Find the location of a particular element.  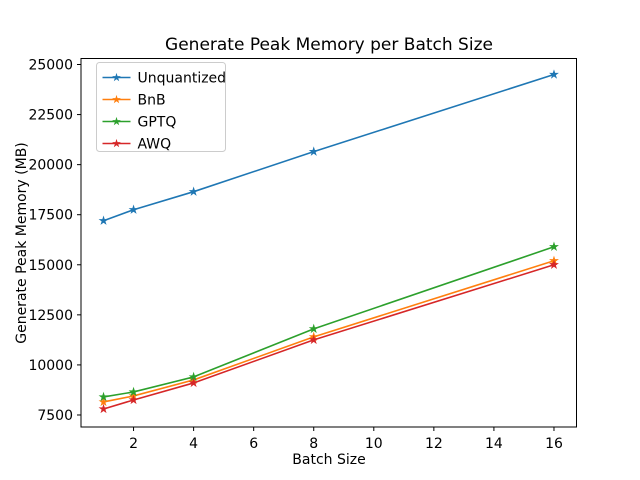

x-tick-label: 4 is located at coordinates (193, 444).